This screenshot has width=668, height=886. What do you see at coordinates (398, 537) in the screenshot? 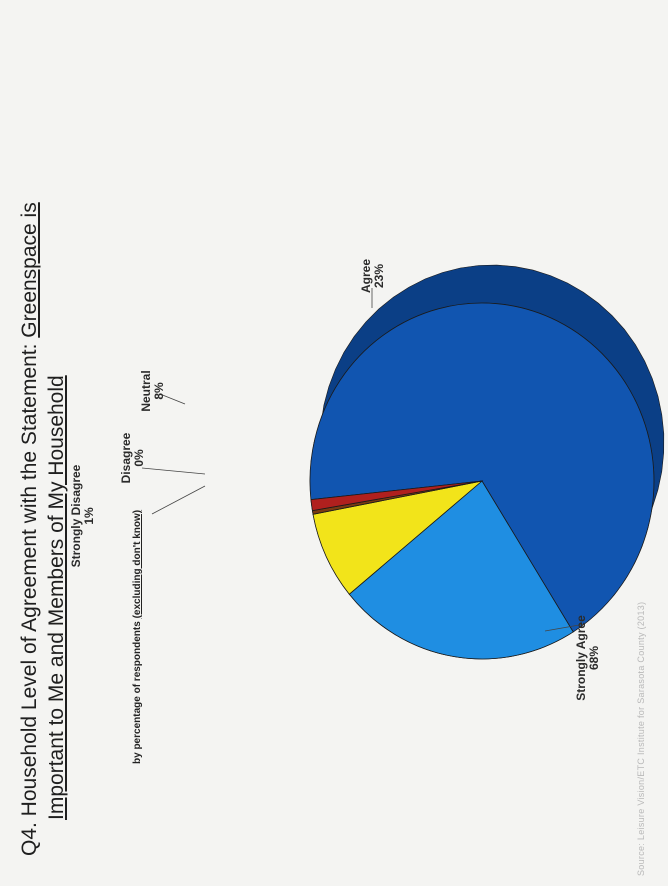
I see `pie-slice-neutral` at bounding box center [398, 537].